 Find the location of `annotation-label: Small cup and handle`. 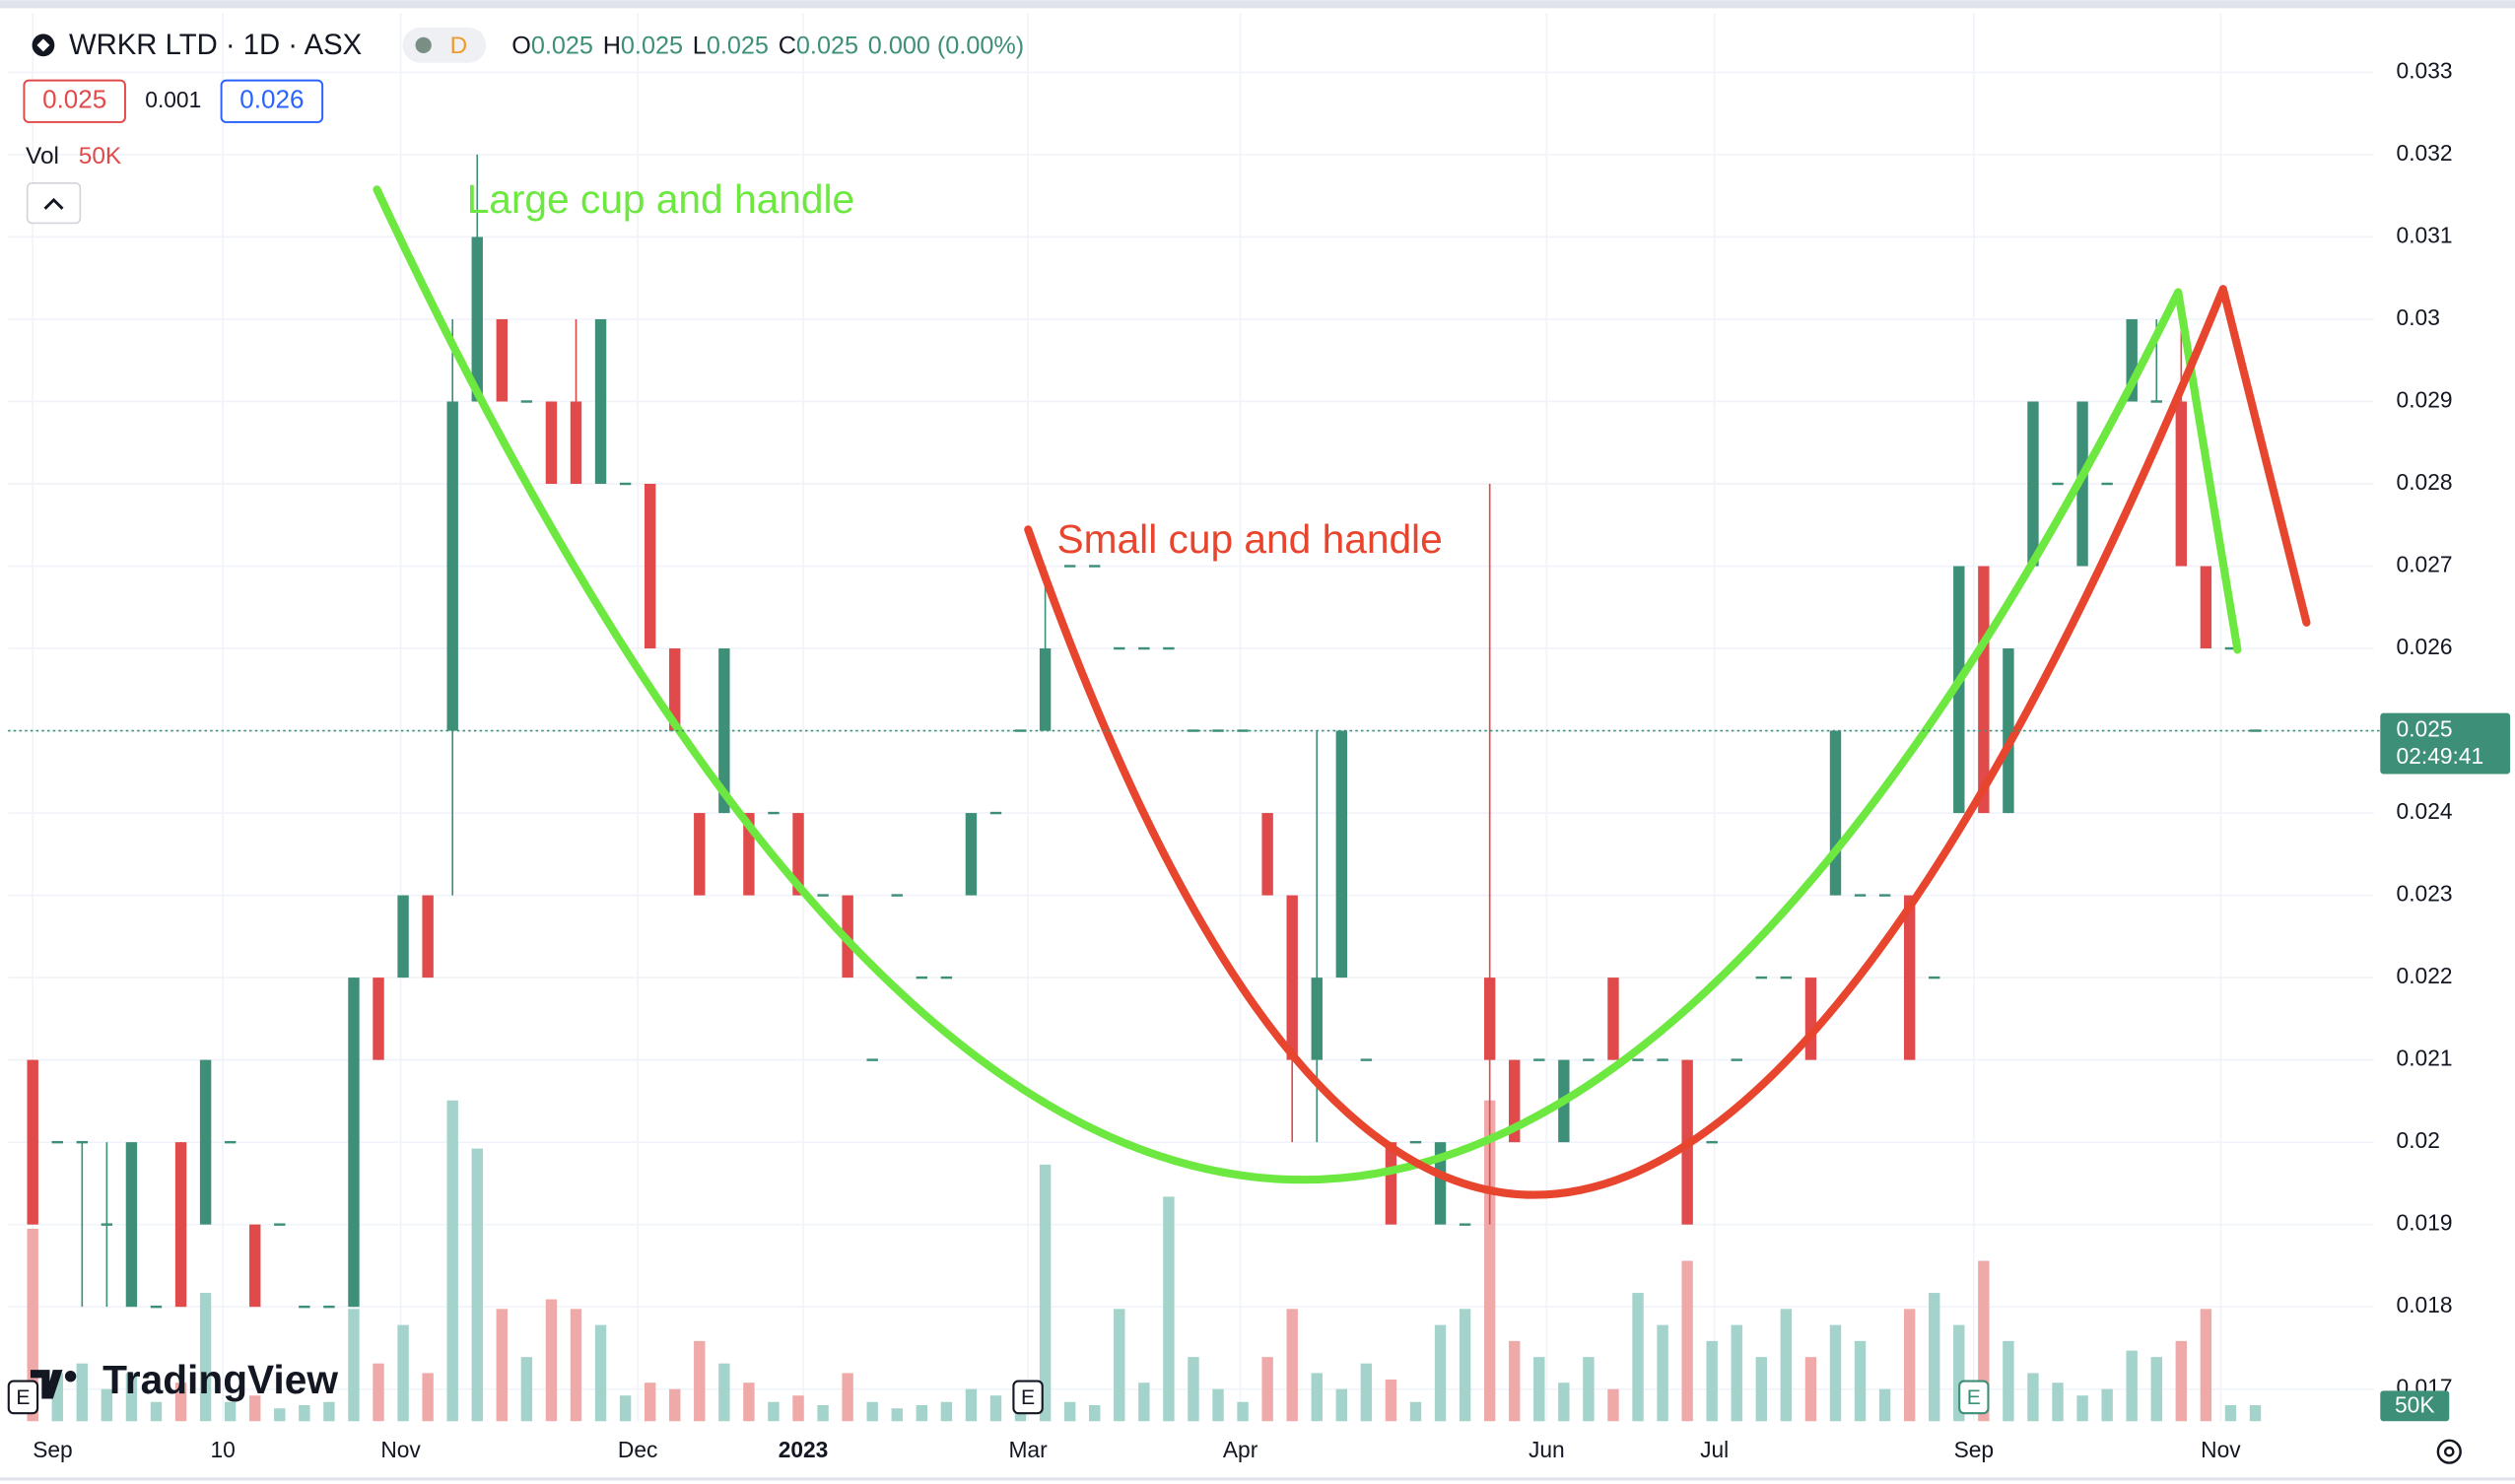

annotation-label: Small cup and handle is located at coordinates (1250, 539).